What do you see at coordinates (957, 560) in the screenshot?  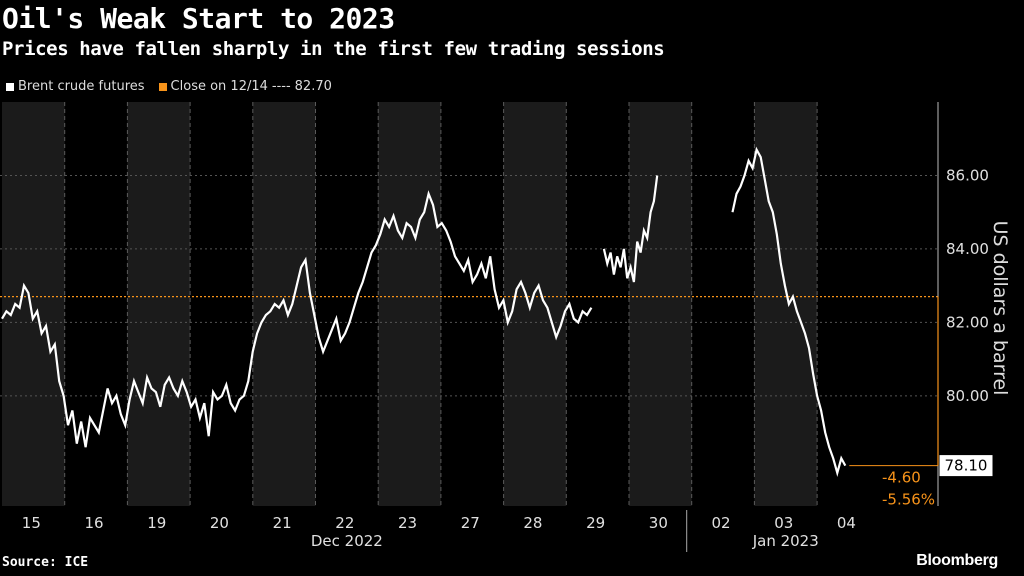 I see `bloomberg-logo: Bloomberg` at bounding box center [957, 560].